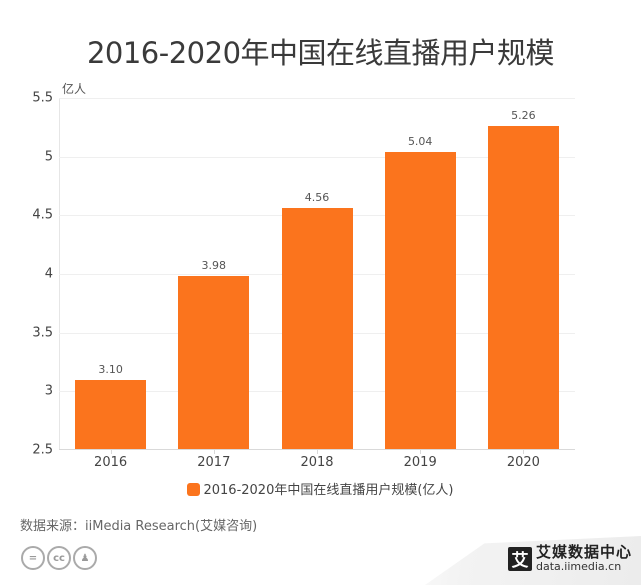 This screenshot has width=641, height=585. Describe the element at coordinates (317, 198) in the screenshot. I see `bar-value-label: 4.56` at that location.